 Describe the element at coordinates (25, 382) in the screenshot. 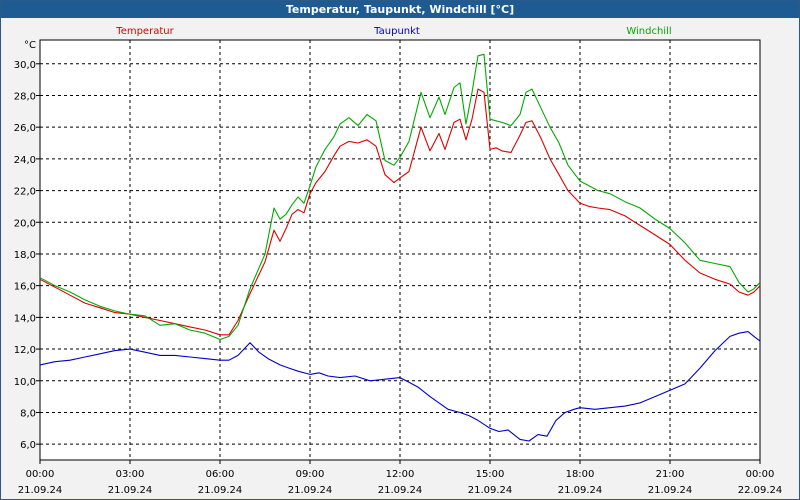

I see `y-tick-label: 10,0` at that location.